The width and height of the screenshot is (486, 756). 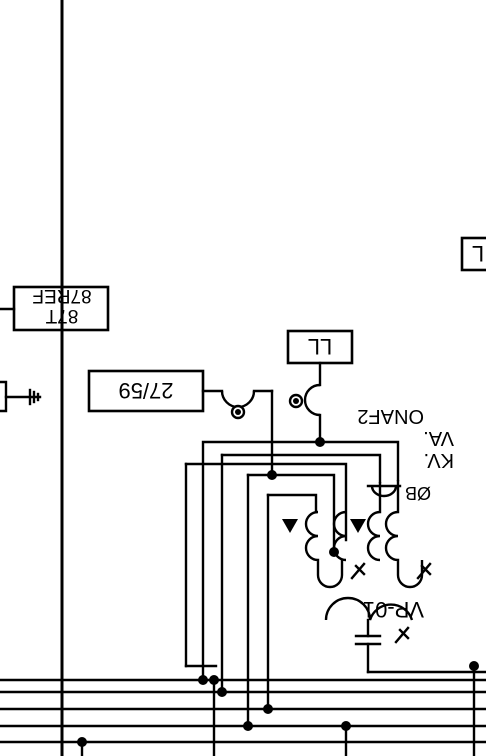 I want to click on edge-text-va: VA., so click(x=438, y=438).